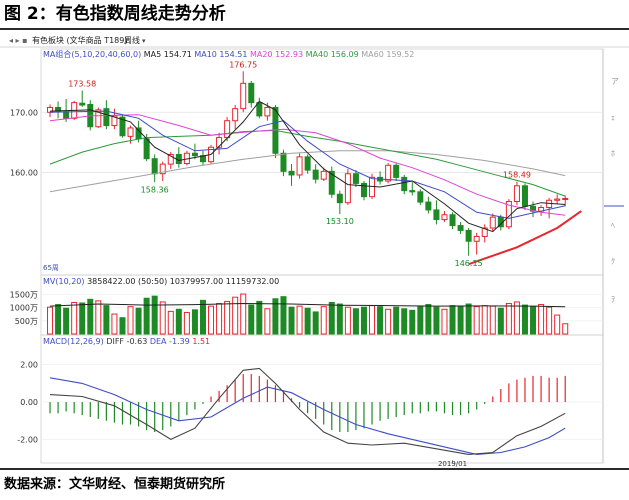 This screenshot has width=629, height=500. I want to click on toolbar-icons: ◂ ▸ ▪, so click(18, 40).